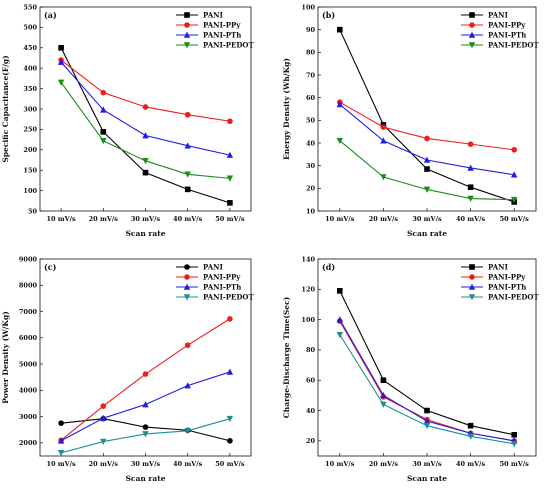 The width and height of the screenshot is (550, 489). What do you see at coordinates (30, 171) in the screenshot?
I see `y-tick-label: 150` at bounding box center [30, 171].